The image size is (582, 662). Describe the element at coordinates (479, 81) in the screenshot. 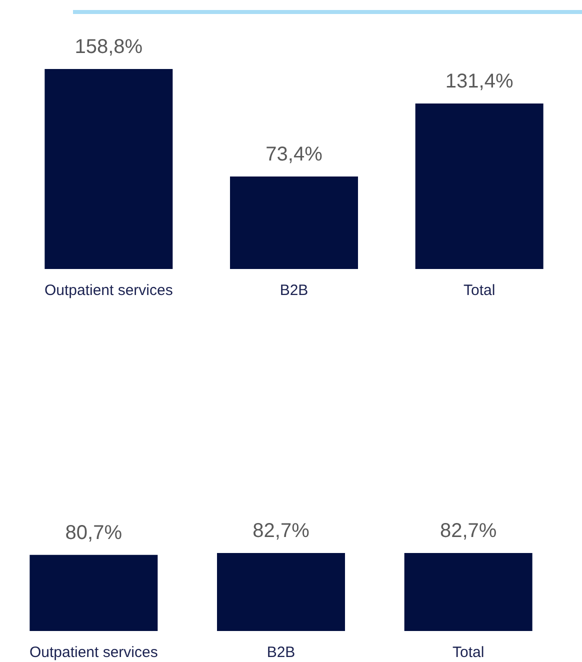

I see `data-label: 131,4%` at that location.